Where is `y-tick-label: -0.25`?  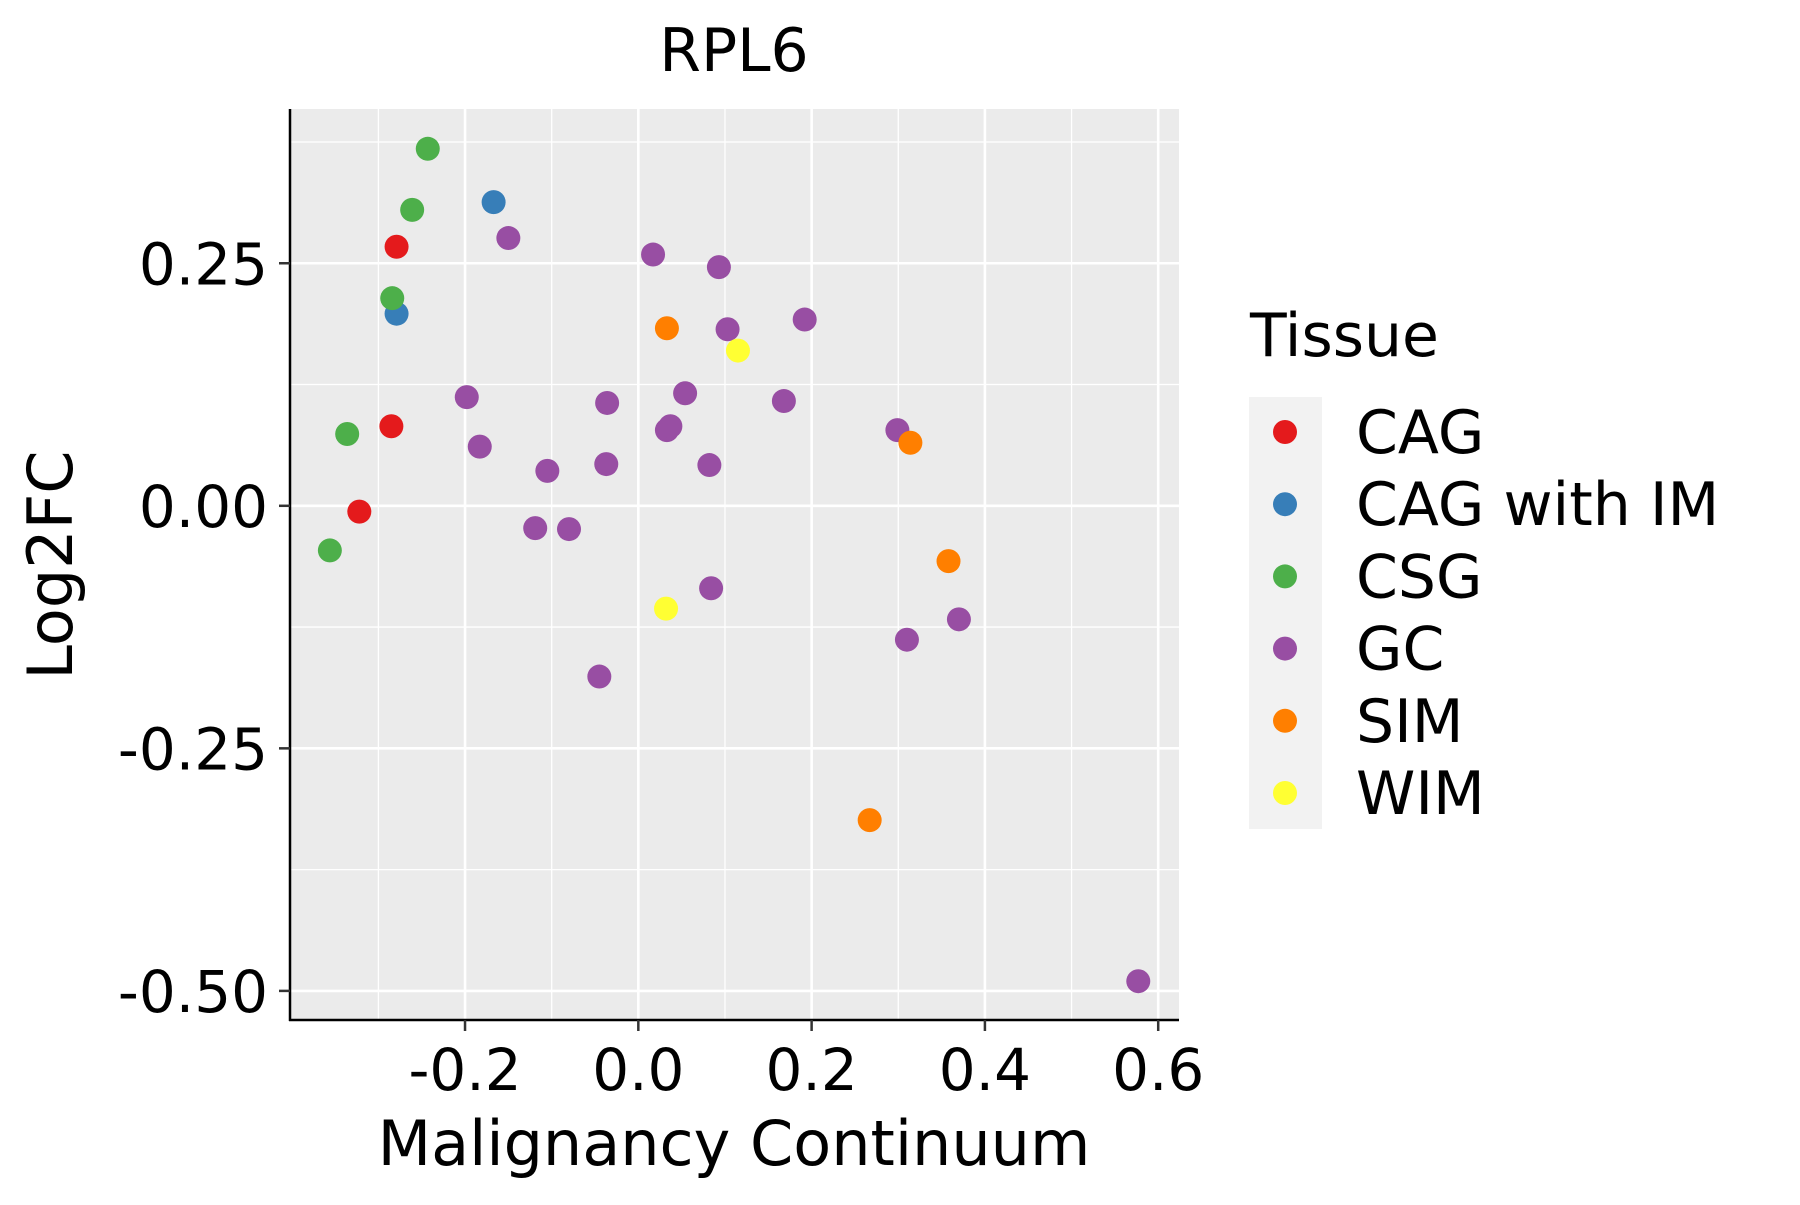 y-tick-label: -0.25 is located at coordinates (193, 749).